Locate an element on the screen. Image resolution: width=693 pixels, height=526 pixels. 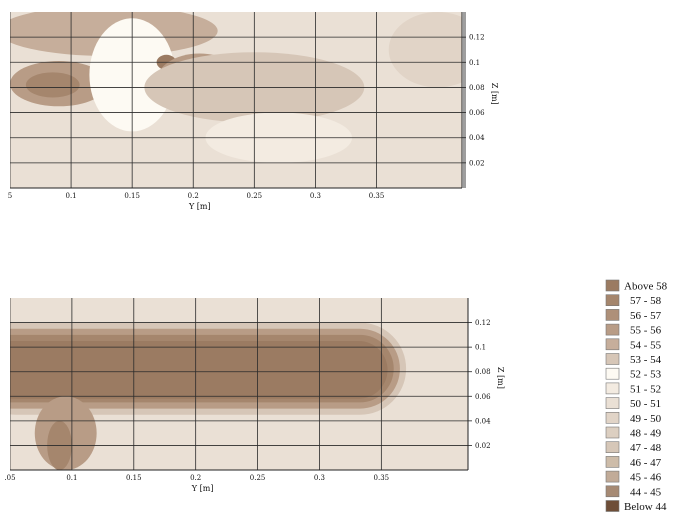
legend-label: 48 - 49 is located at coordinates (646, 434).